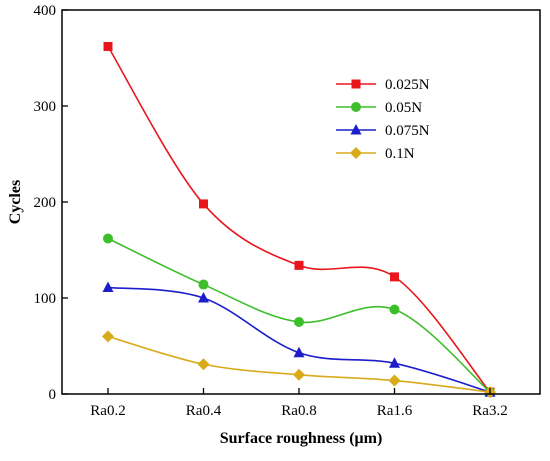 The height and width of the screenshot is (461, 550). I want to click on x-tick-label: Ra1.6, so click(395, 411).